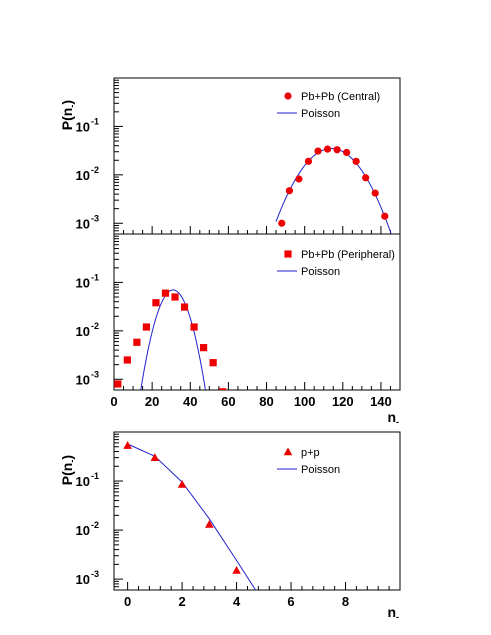  I want to click on x-tick-label: 60, so click(228, 401).